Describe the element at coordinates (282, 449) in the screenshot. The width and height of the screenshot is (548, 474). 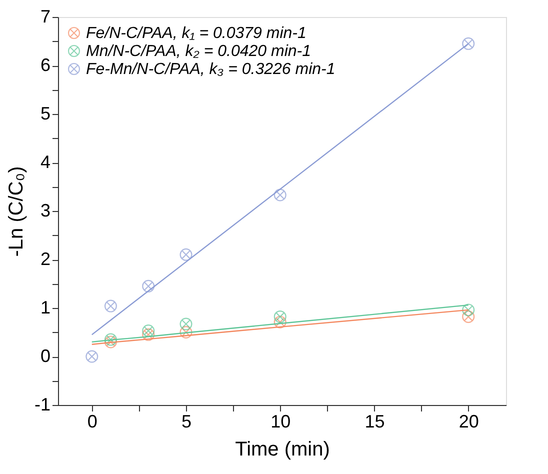
I see `x-axis-title: Time (min)` at that location.